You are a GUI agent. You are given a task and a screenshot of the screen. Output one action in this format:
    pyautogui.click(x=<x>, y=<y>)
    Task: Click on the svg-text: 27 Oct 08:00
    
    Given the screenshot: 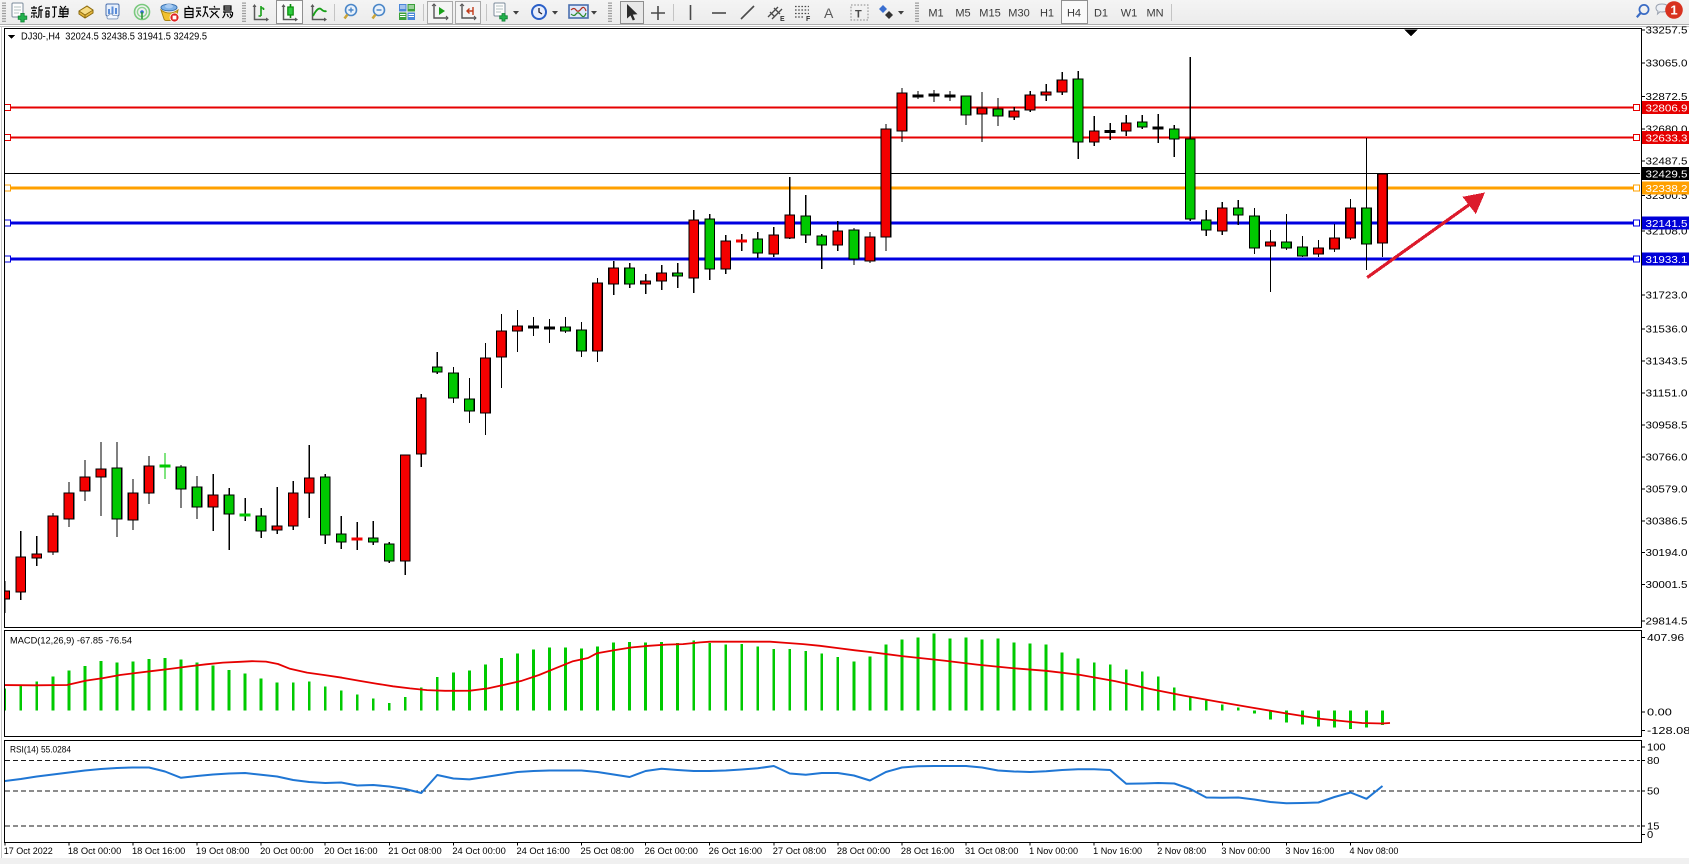 What is the action you would take?
    pyautogui.click(x=799, y=851)
    